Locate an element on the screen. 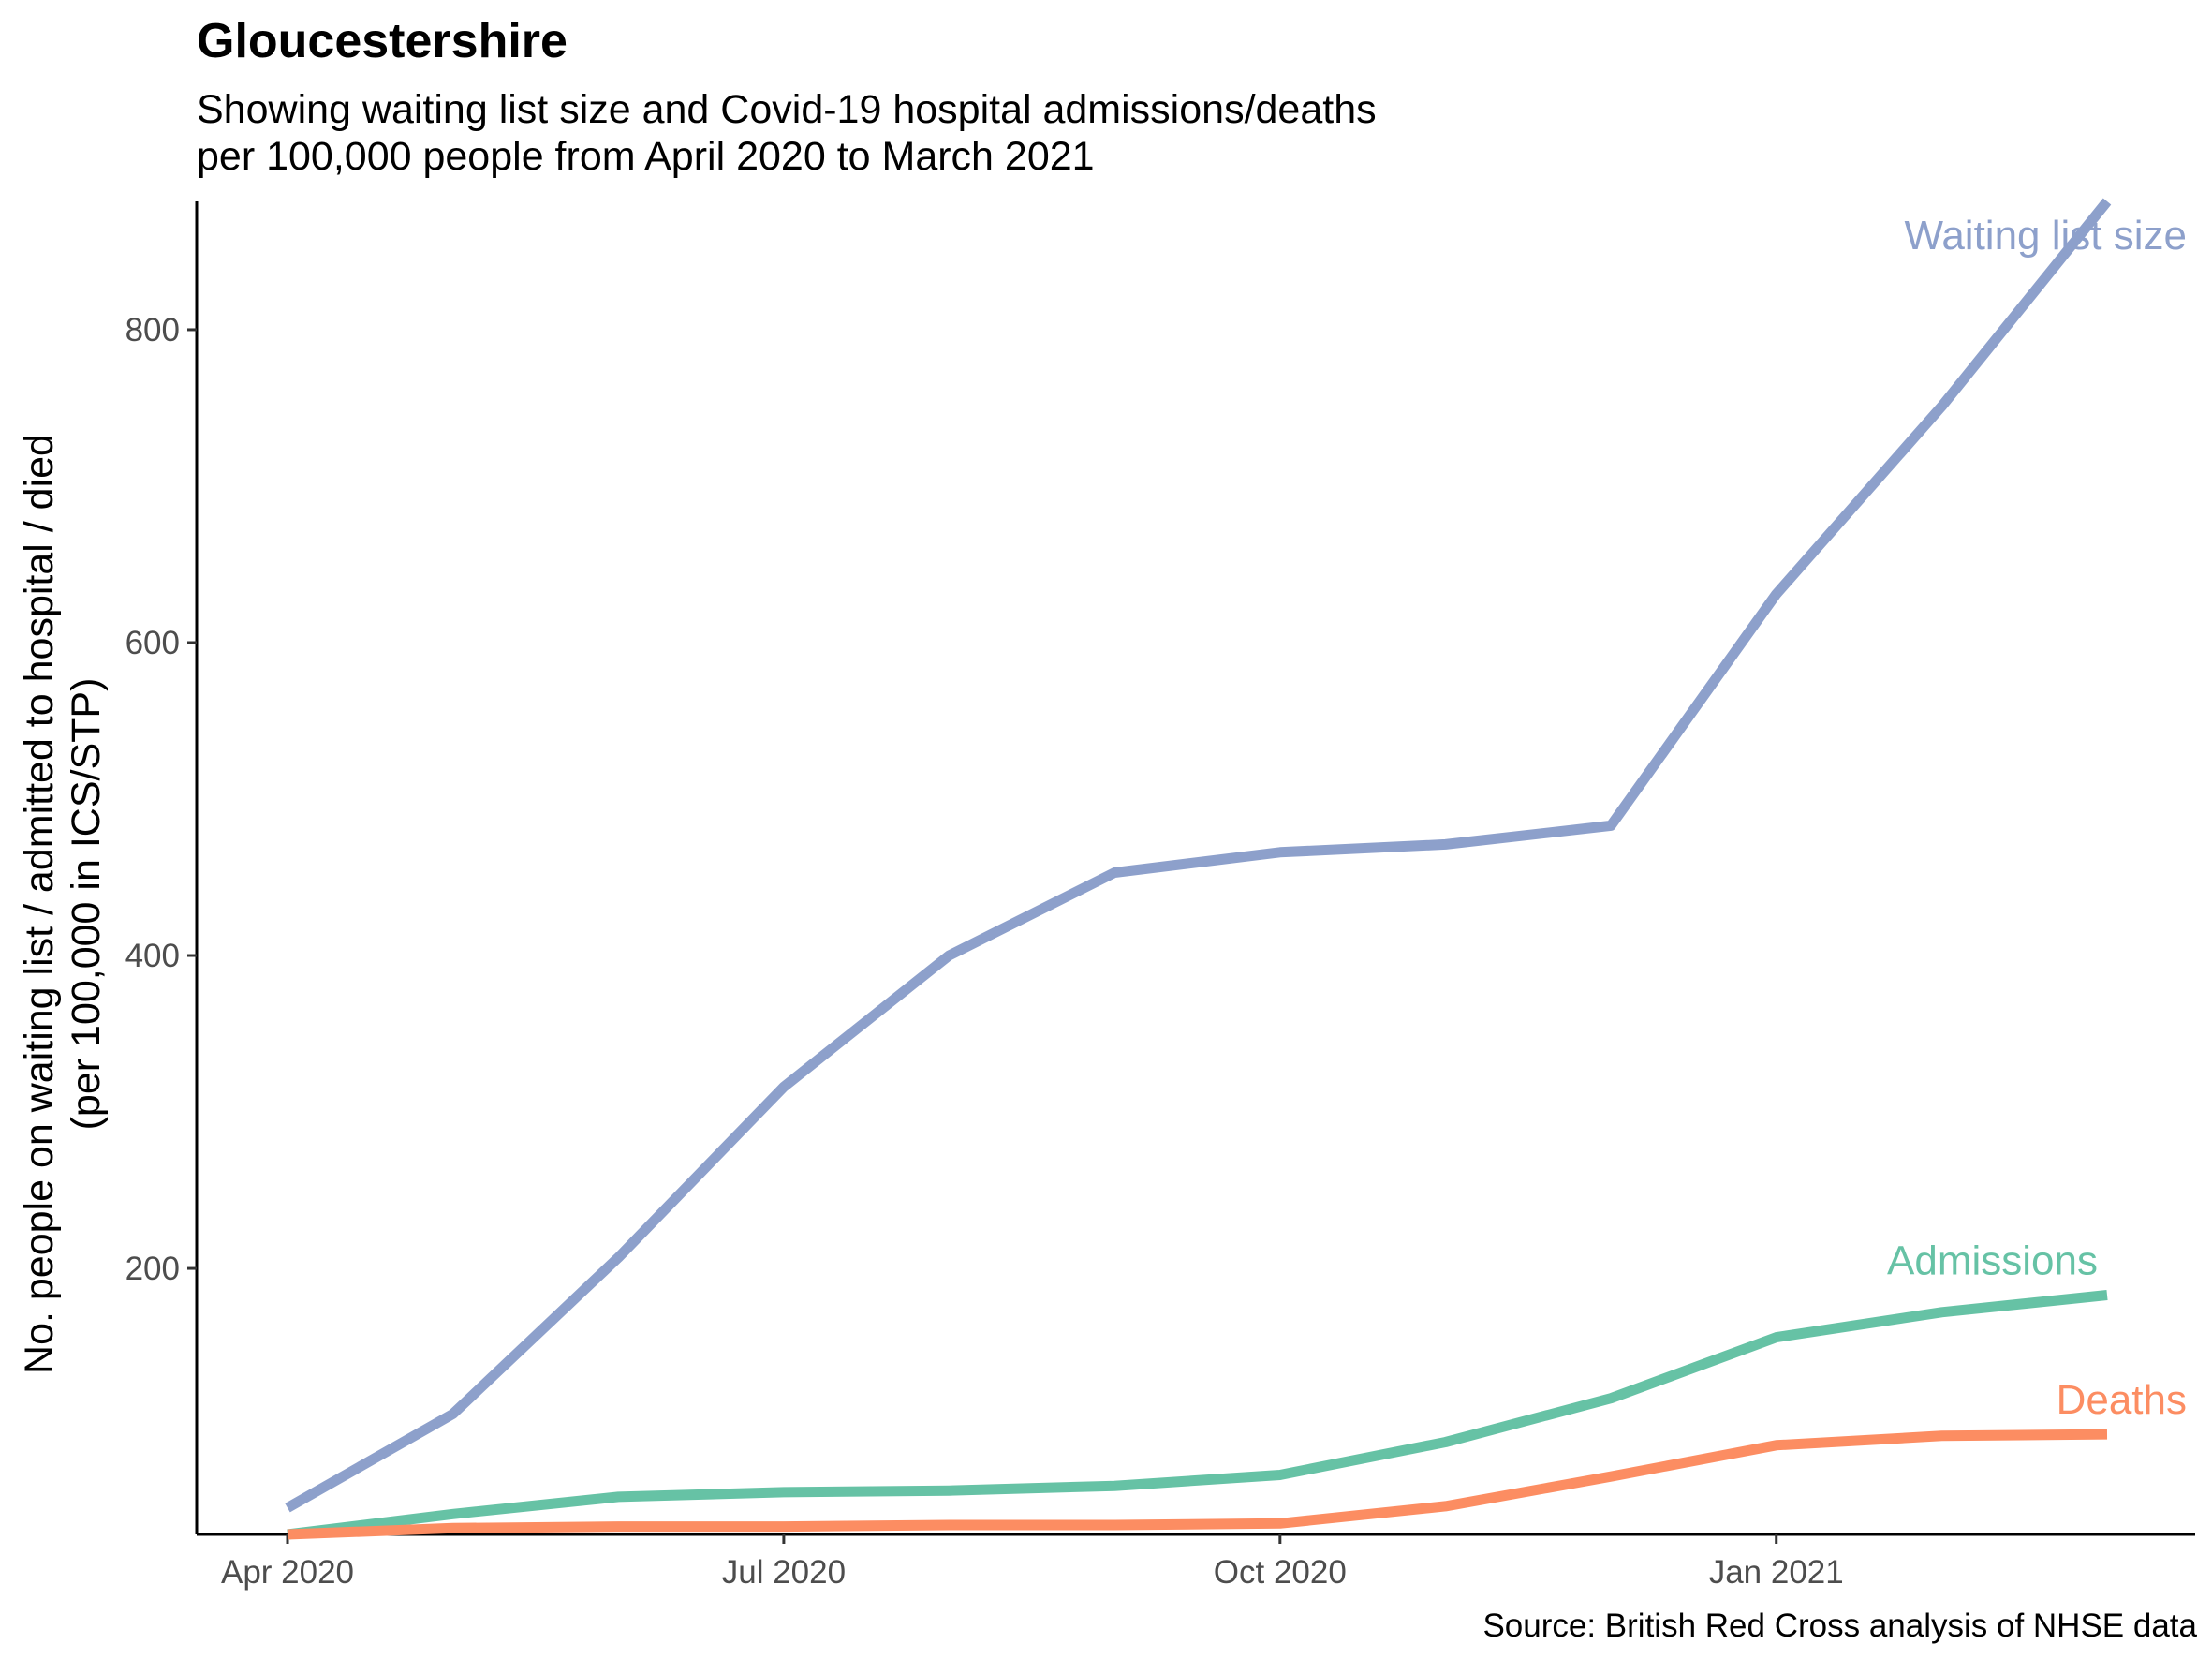  chart-title: Gloucestershire is located at coordinates (383, 41).